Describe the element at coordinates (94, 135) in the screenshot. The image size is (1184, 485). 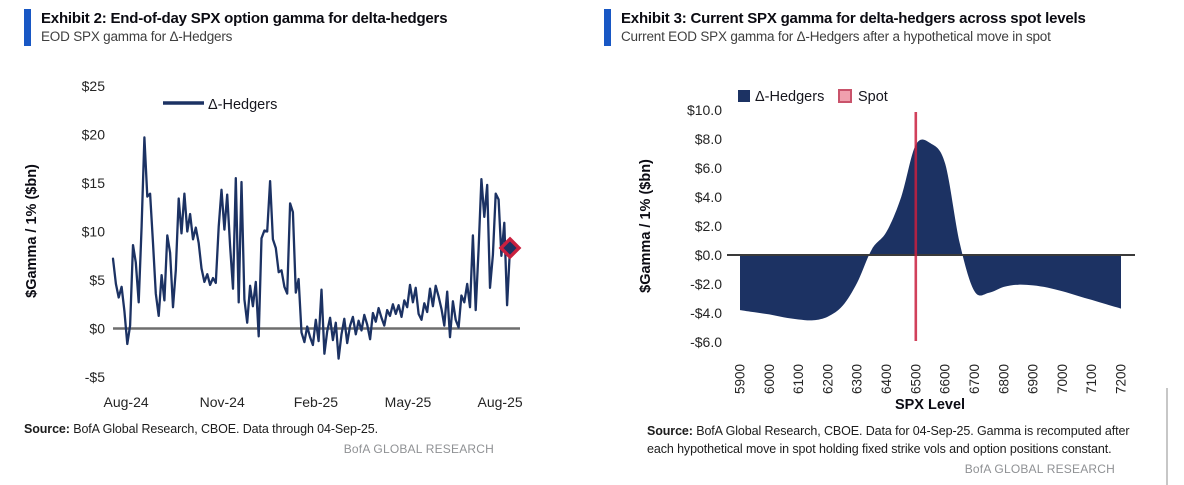
I see `y-tick-label: $20` at that location.